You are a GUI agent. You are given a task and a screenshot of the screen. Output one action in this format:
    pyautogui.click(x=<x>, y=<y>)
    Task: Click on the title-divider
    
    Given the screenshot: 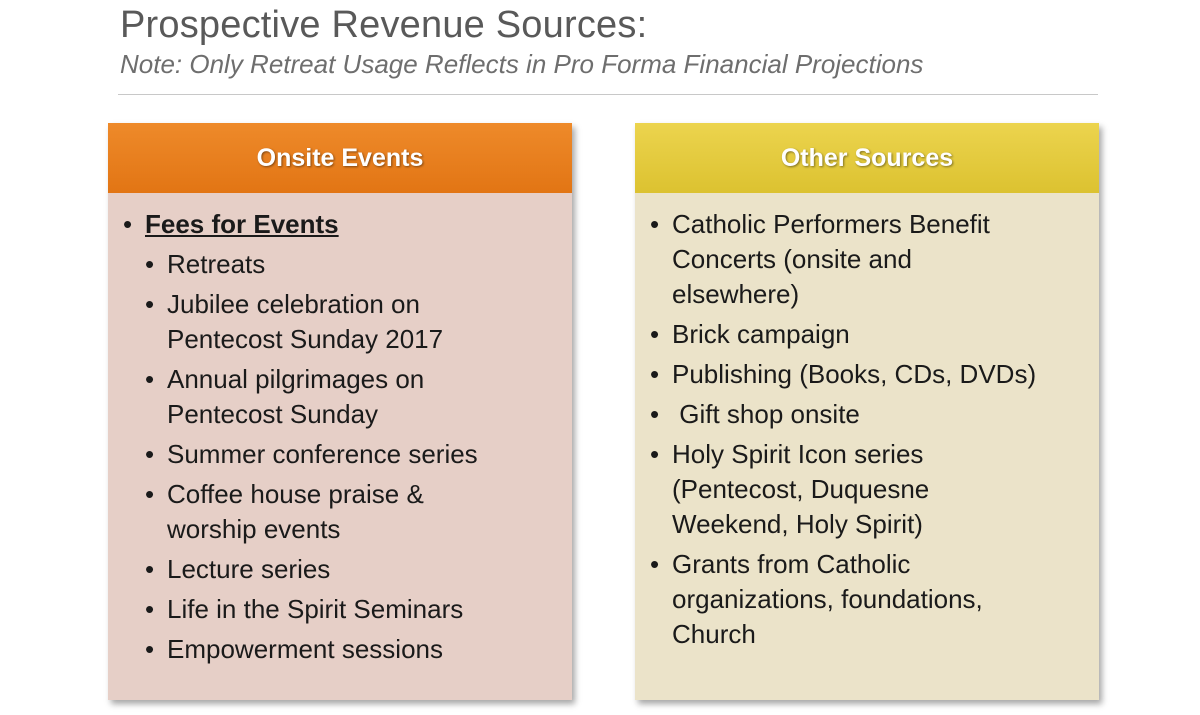 What is the action you would take?
    pyautogui.click(x=608, y=94)
    